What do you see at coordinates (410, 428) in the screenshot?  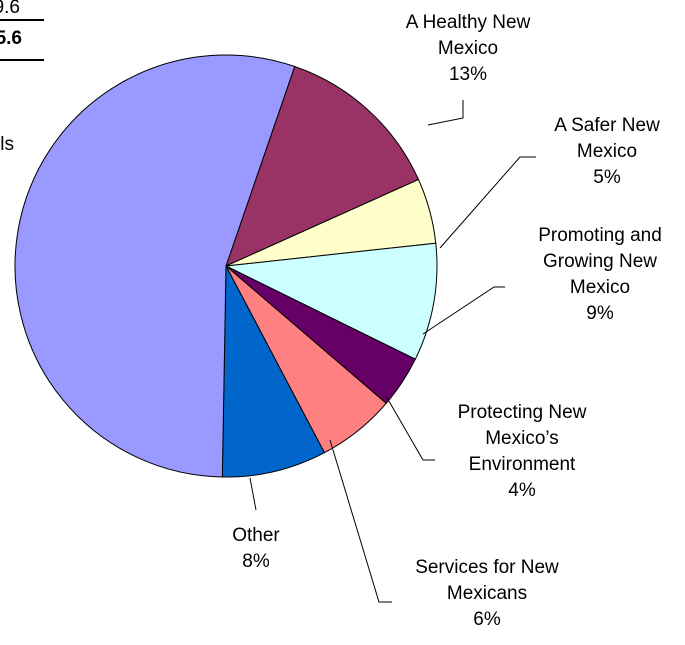 I see `leader-line-protecting-new-mexico-s-environment` at bounding box center [410, 428].